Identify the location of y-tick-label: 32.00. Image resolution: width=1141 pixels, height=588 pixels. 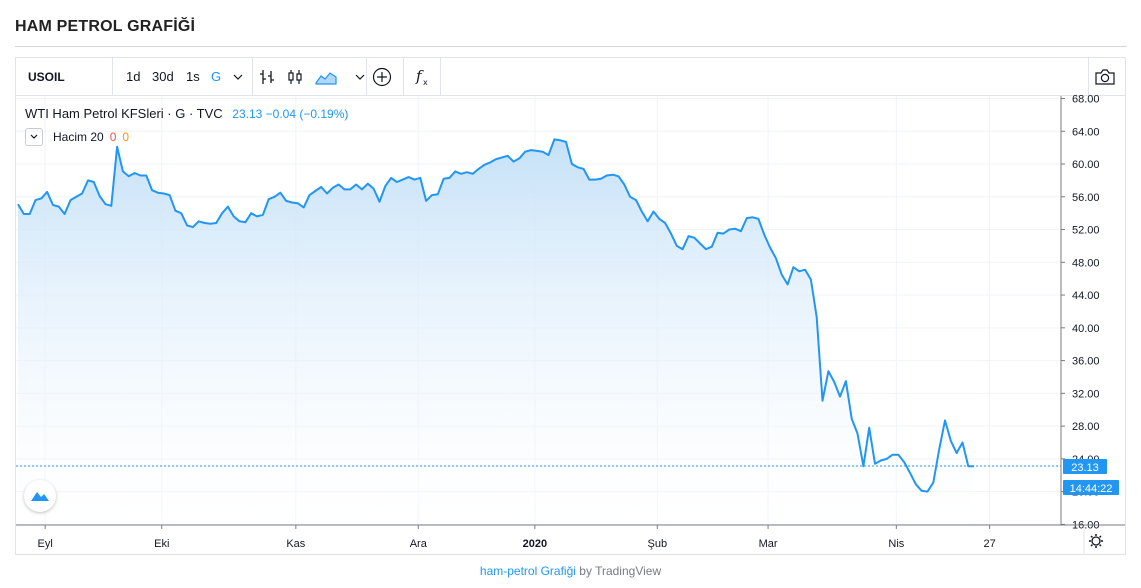
(1086, 394).